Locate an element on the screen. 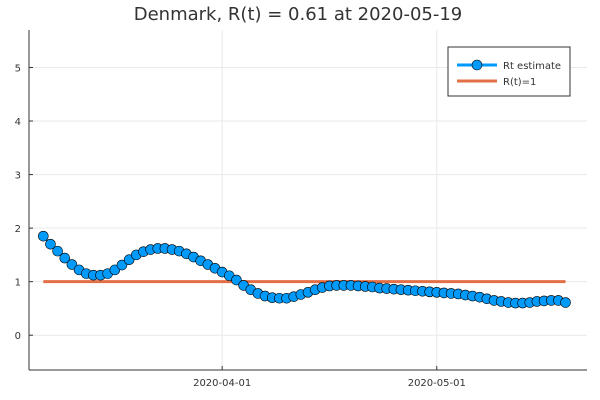 Image resolution: width=600 pixels, height=400 pixels. y-tick-label: 3 is located at coordinates (18, 176).